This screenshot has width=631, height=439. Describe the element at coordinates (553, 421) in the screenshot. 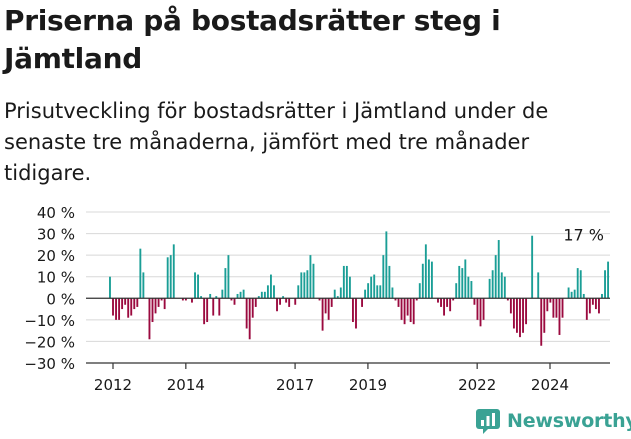

I see `newsworthy-logo: Newsworthy` at that location.